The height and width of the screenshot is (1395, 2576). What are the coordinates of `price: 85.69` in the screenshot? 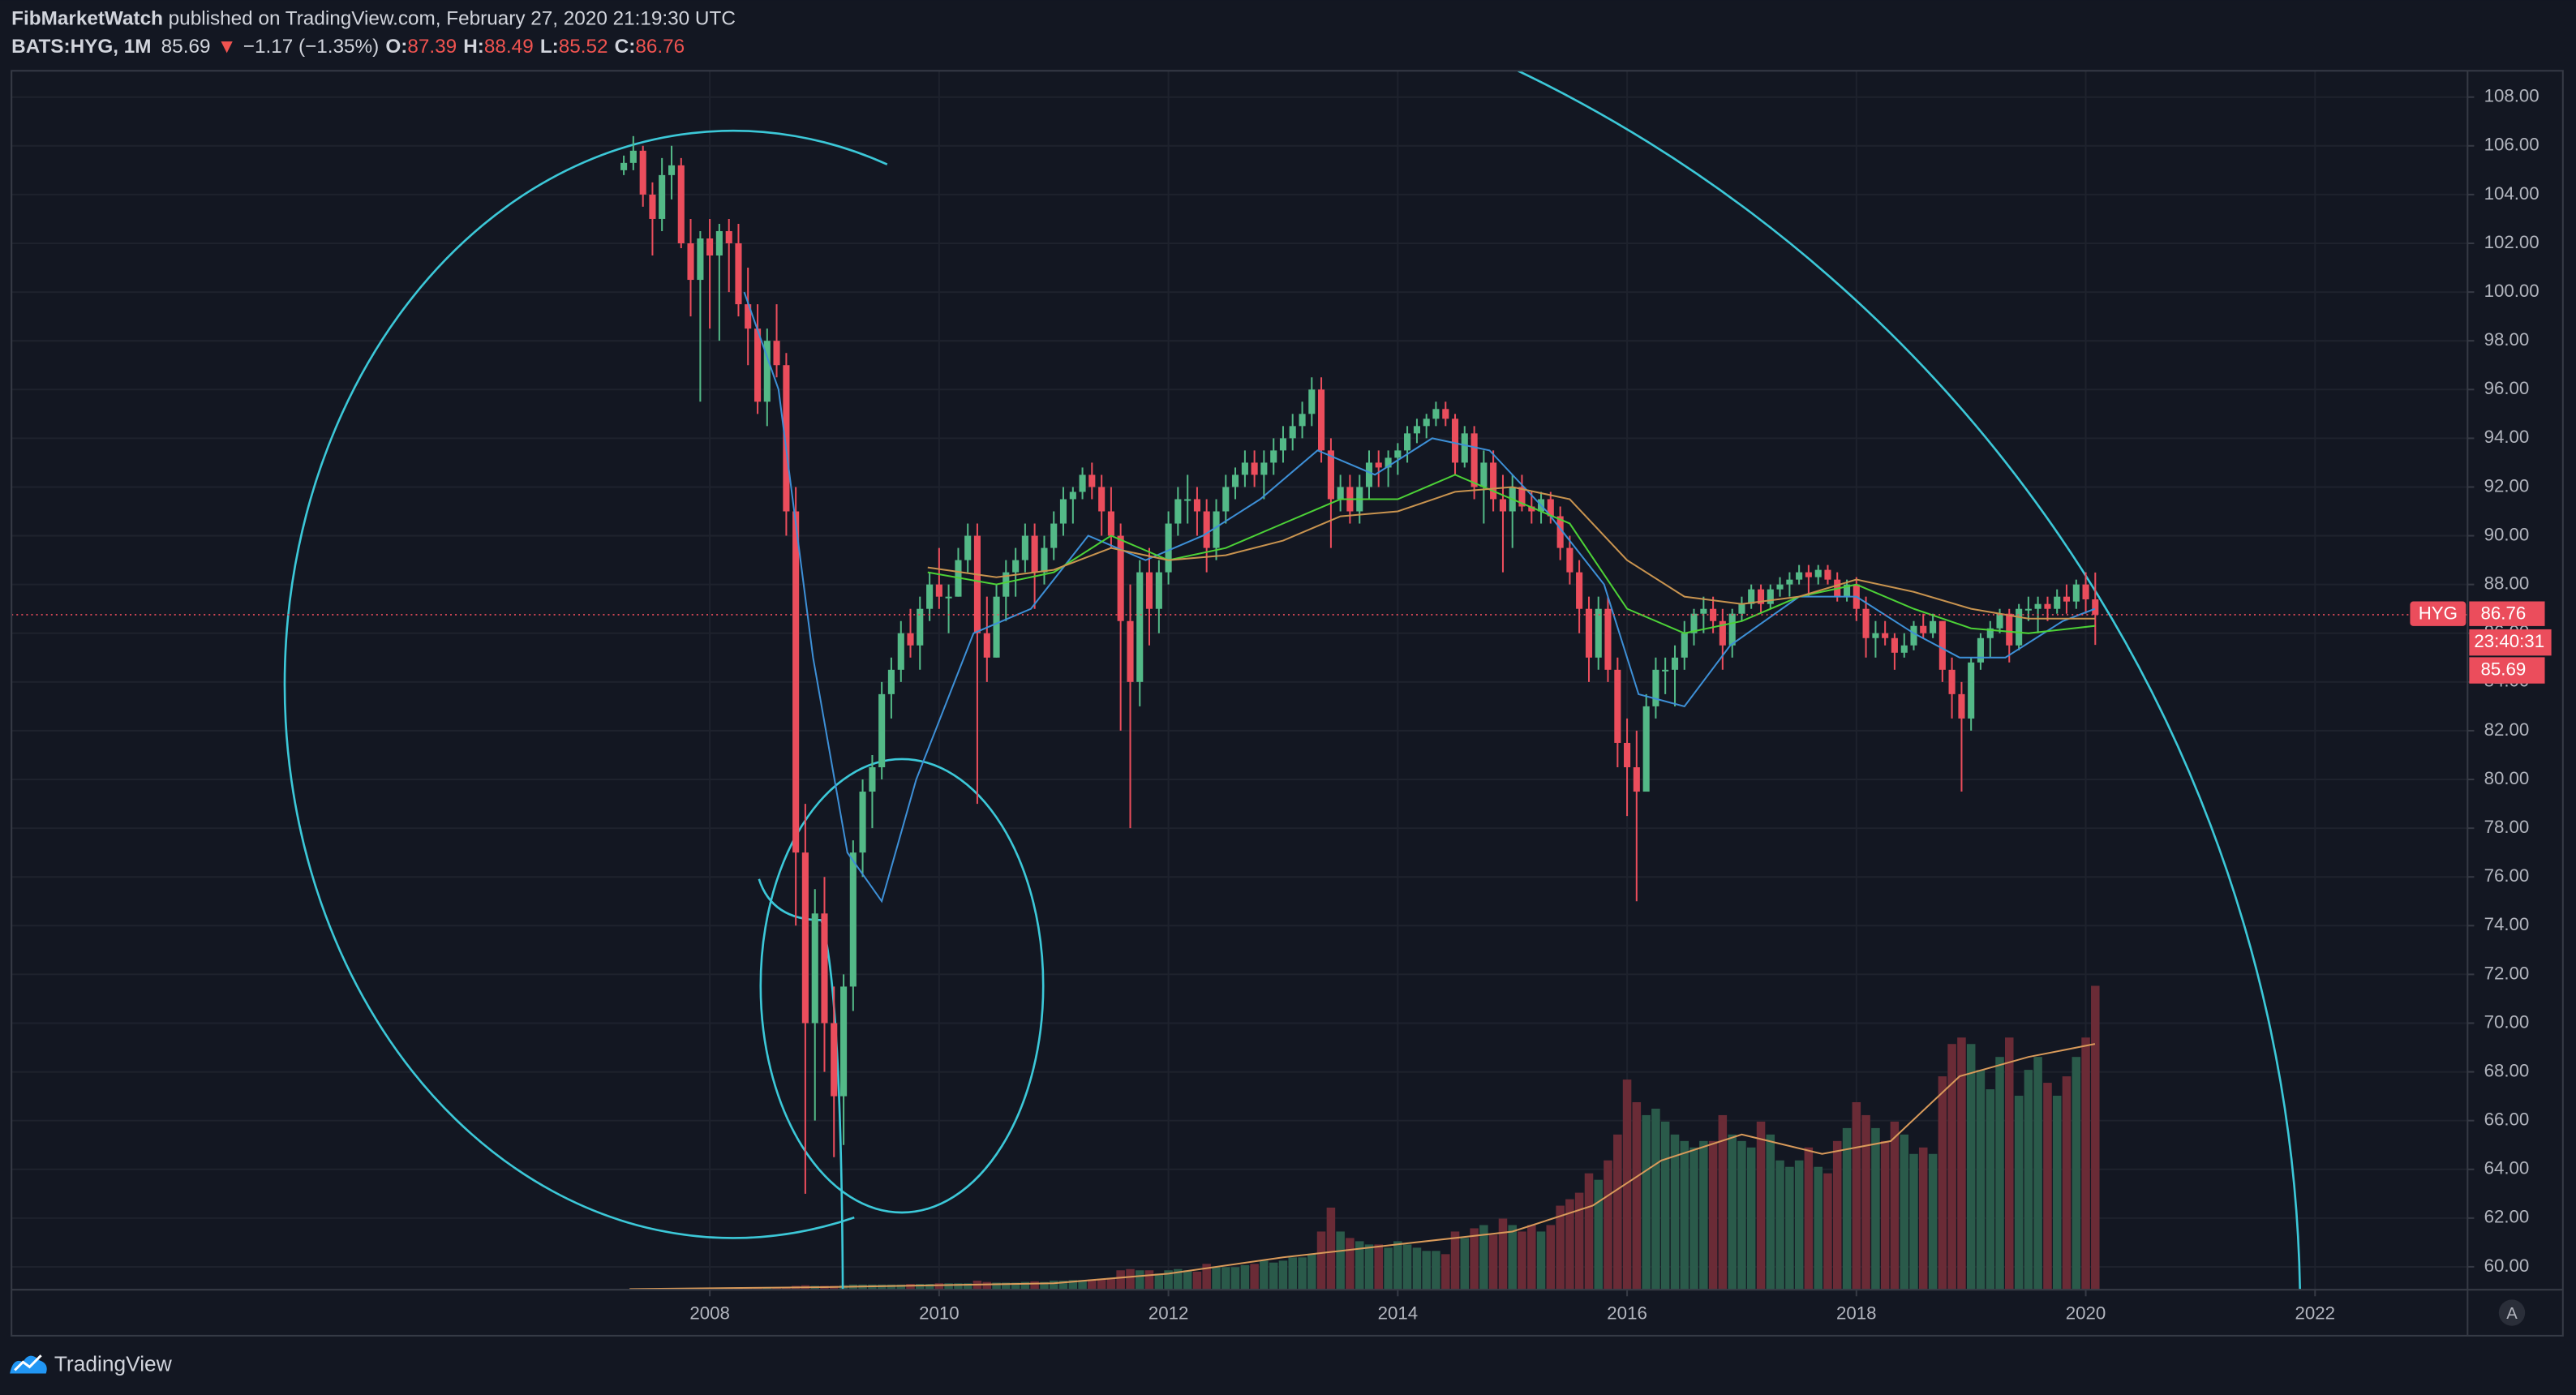 It's located at (186, 47).